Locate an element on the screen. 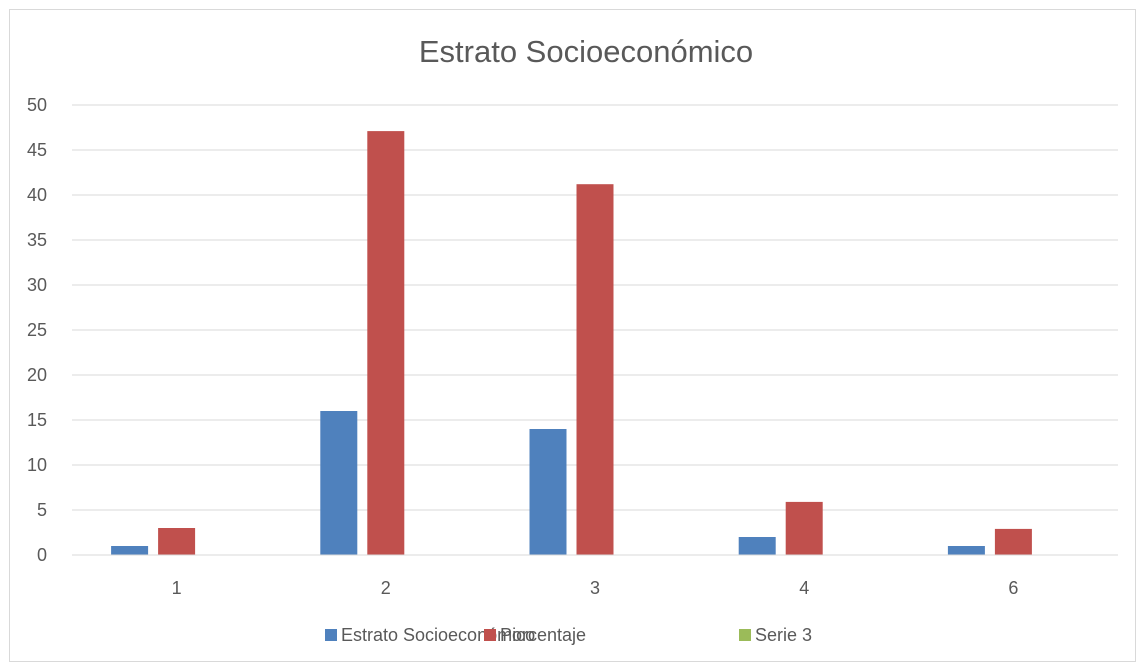 This screenshot has height=671, width=1146. y-tick-label: 45 is located at coordinates (37, 150).